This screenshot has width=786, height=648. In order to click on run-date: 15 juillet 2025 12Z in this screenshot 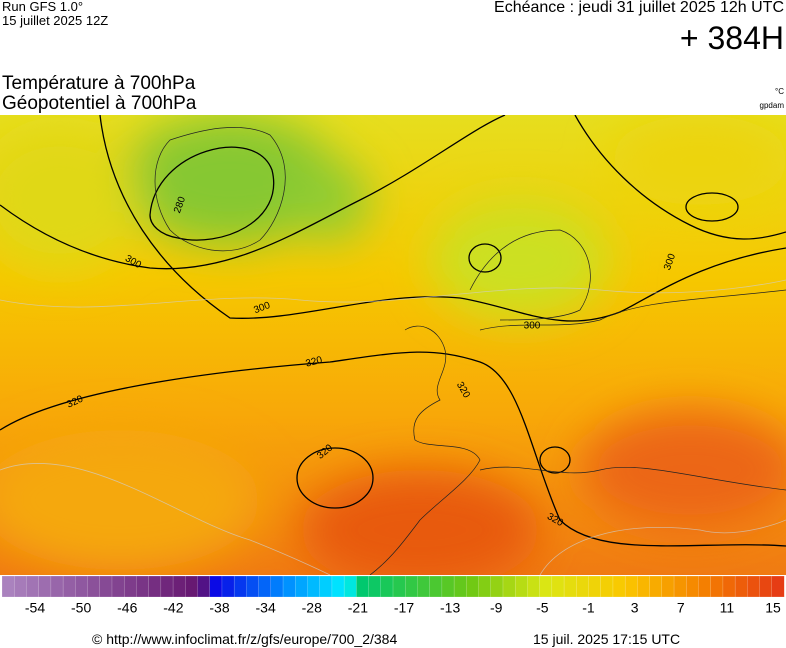, I will do `click(55, 20)`.